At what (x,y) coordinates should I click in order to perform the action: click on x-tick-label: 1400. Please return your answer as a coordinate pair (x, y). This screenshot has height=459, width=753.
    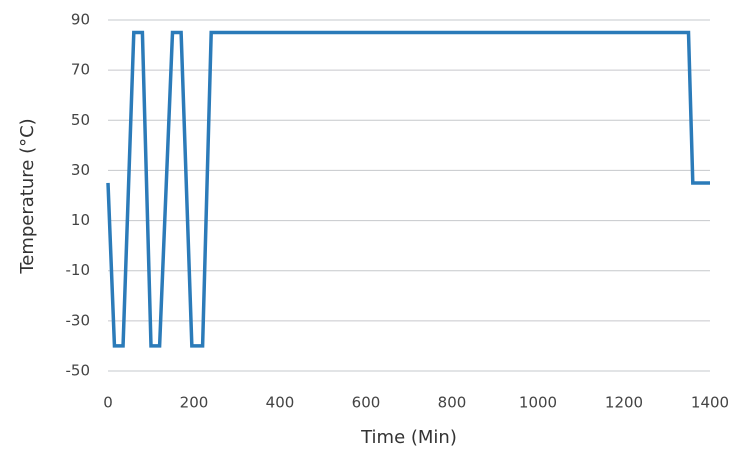
    Looking at the image, I should click on (710, 403).